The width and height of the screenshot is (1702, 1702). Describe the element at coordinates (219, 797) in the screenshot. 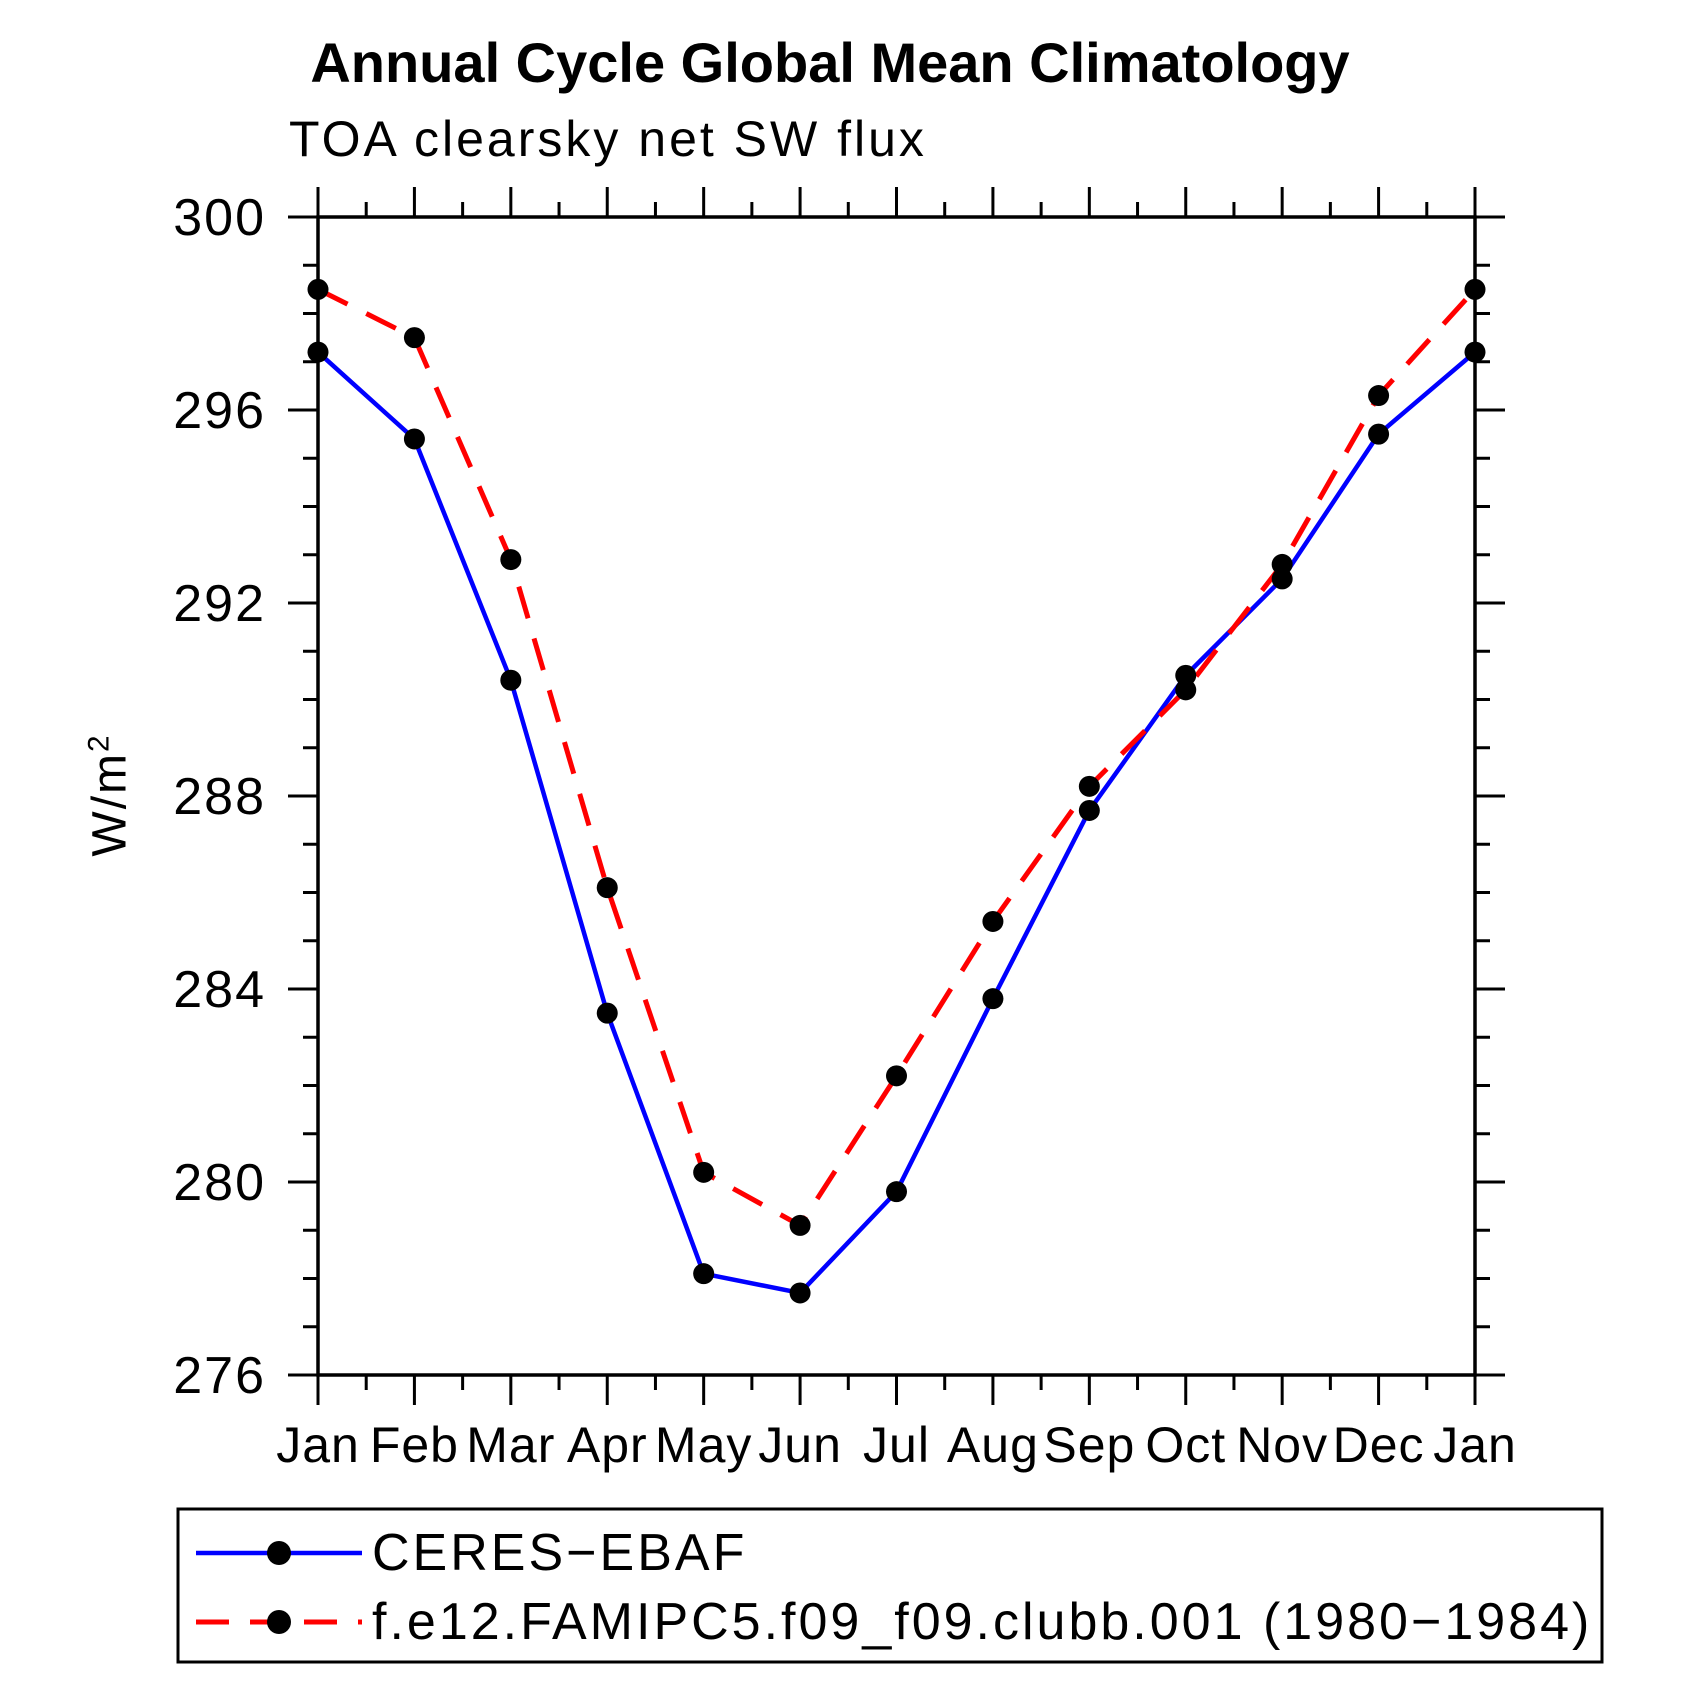

I see `y-tick-label: 288` at that location.